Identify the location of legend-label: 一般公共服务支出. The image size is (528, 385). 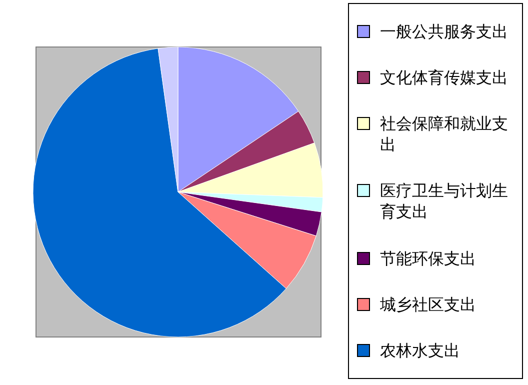
(444, 31).